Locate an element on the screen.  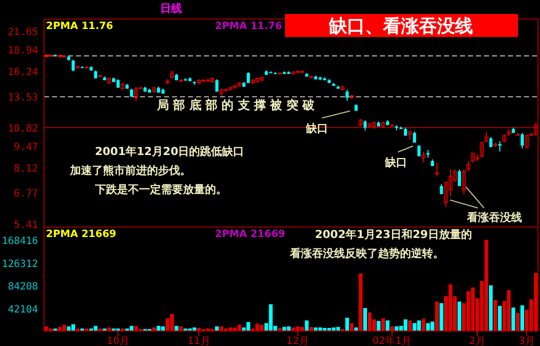
y-tick-label: 126312 is located at coordinates (20, 264).